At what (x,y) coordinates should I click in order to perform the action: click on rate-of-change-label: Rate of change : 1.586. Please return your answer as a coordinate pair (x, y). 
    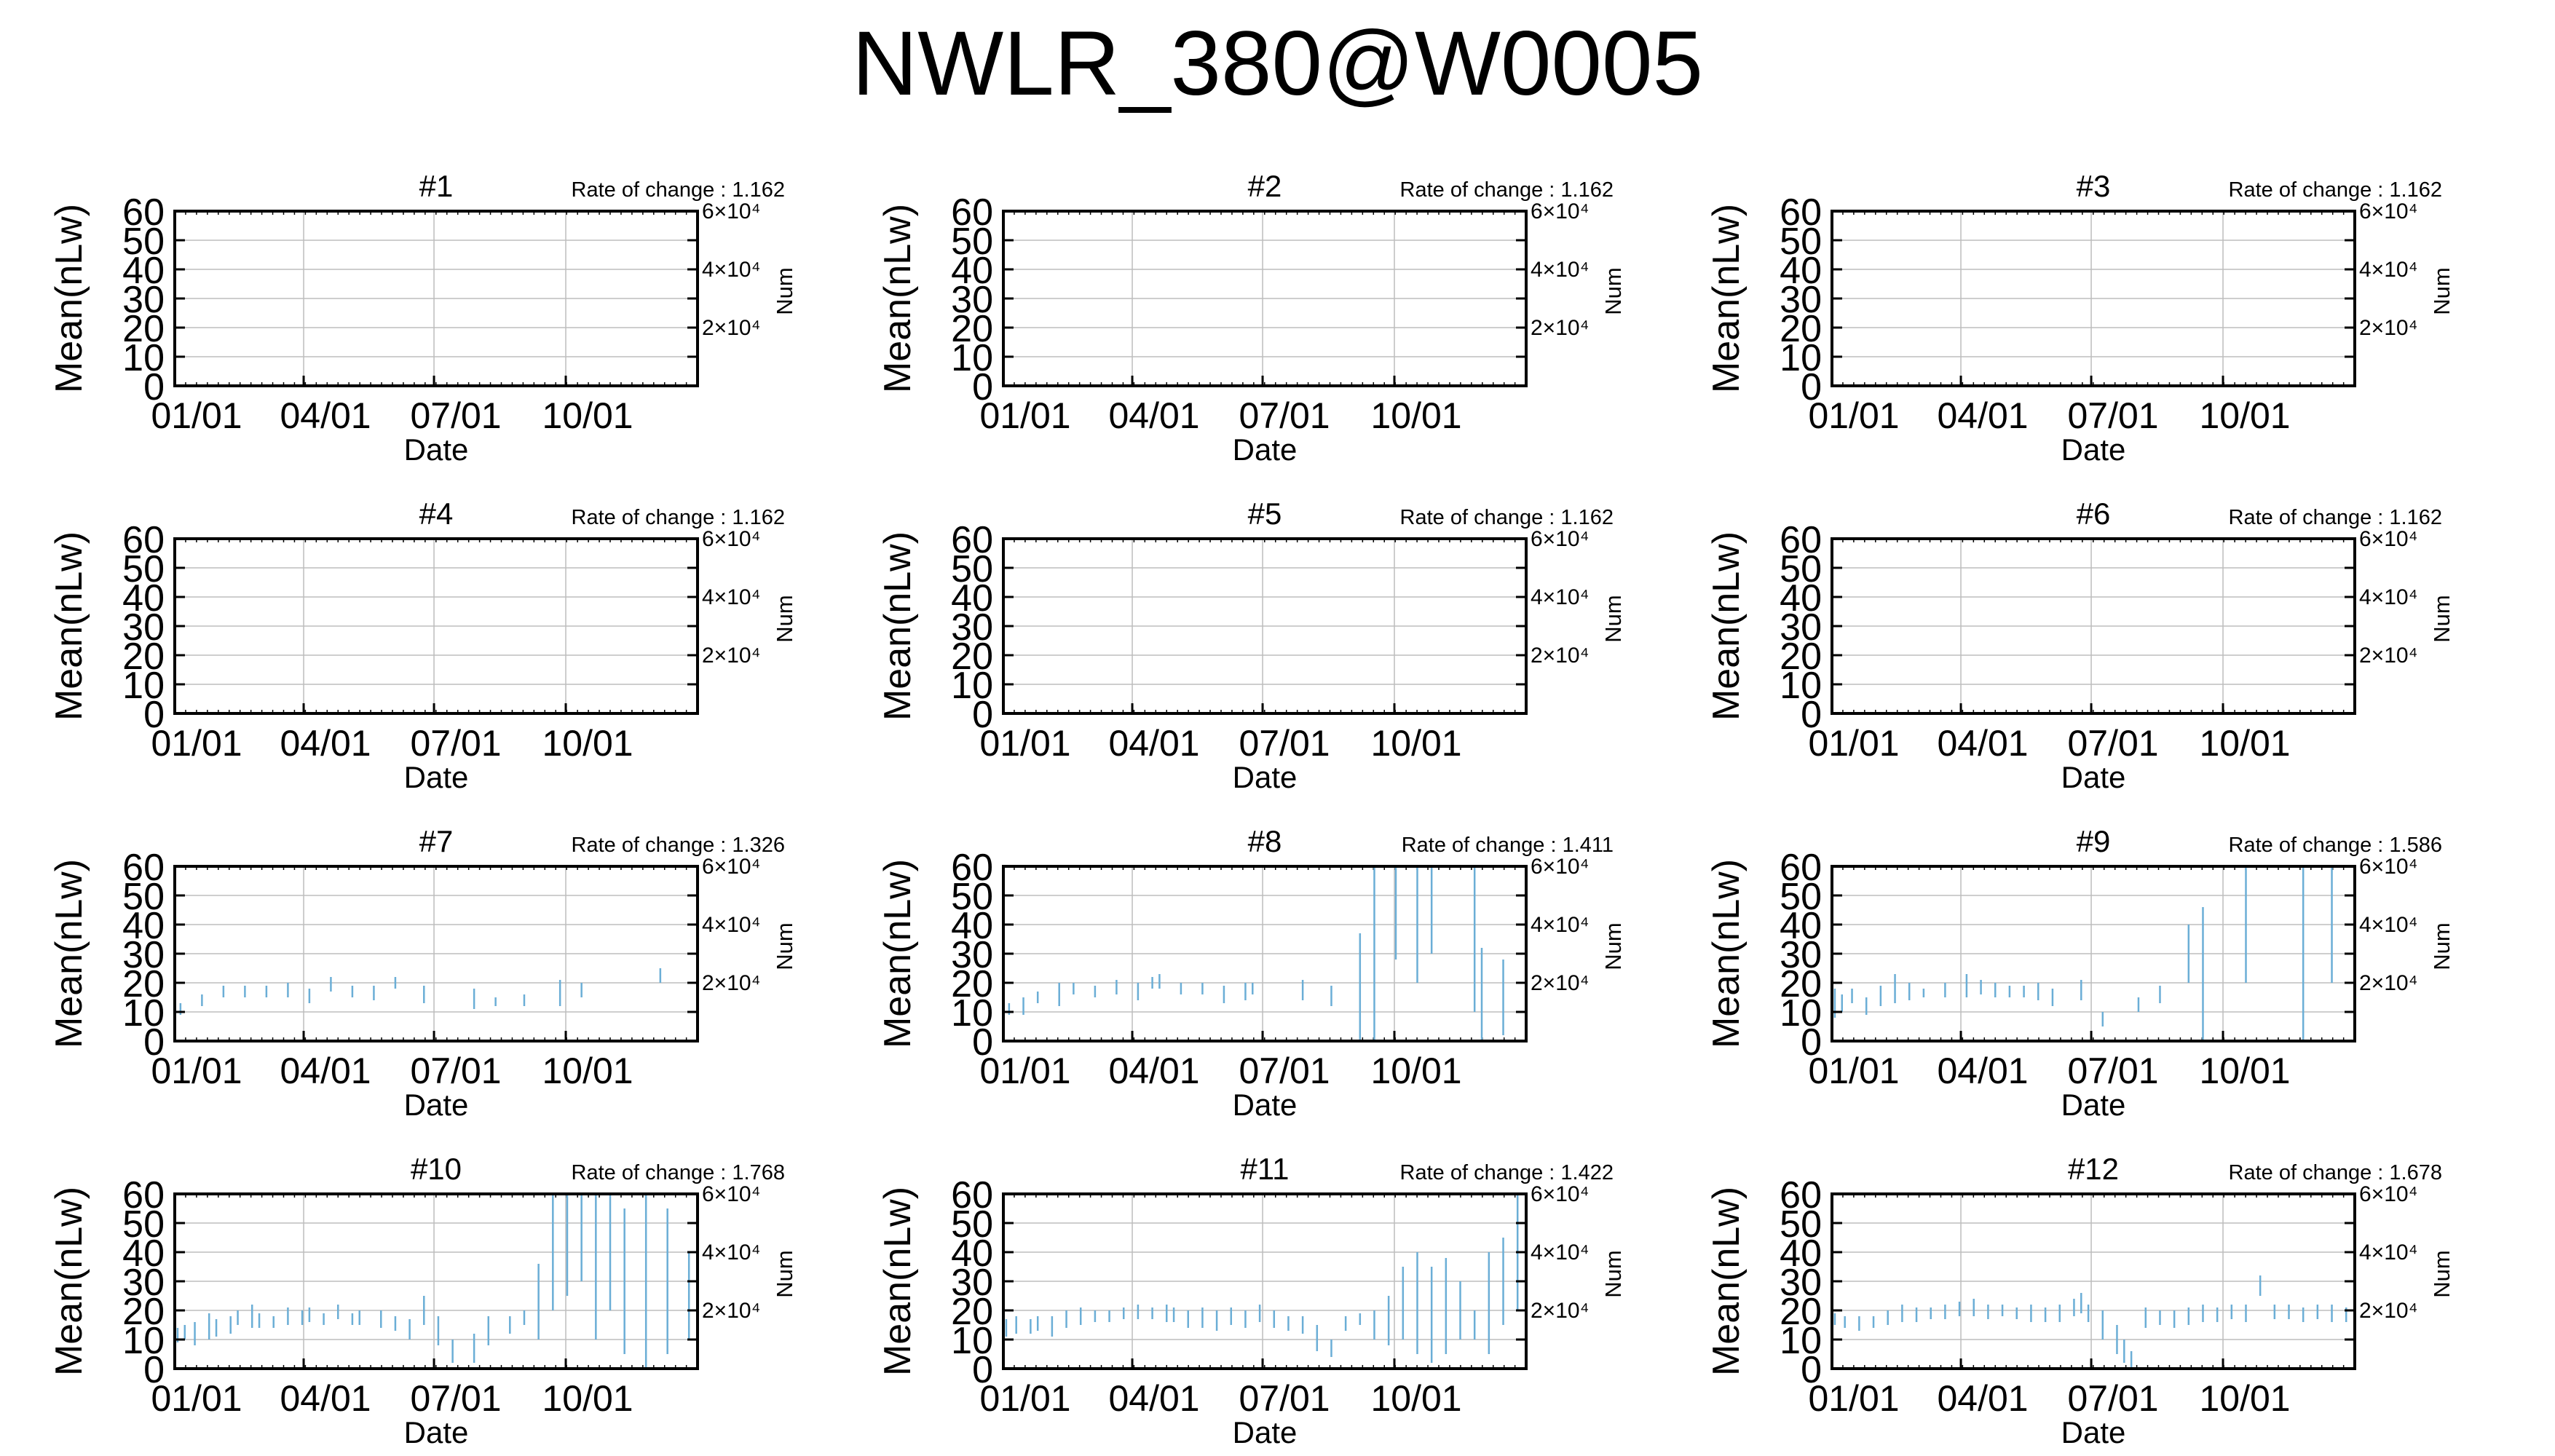
    Looking at the image, I should click on (2335, 845).